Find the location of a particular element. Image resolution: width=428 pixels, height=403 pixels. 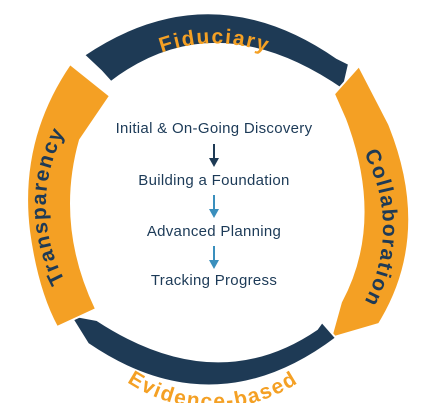

cycle-segment-left is located at coordinates (69, 195).